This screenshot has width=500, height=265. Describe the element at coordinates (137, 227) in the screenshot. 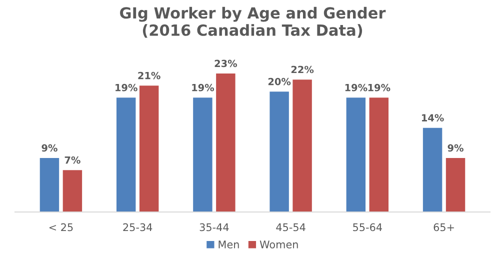

I see `x-tick-label: 25-34` at that location.